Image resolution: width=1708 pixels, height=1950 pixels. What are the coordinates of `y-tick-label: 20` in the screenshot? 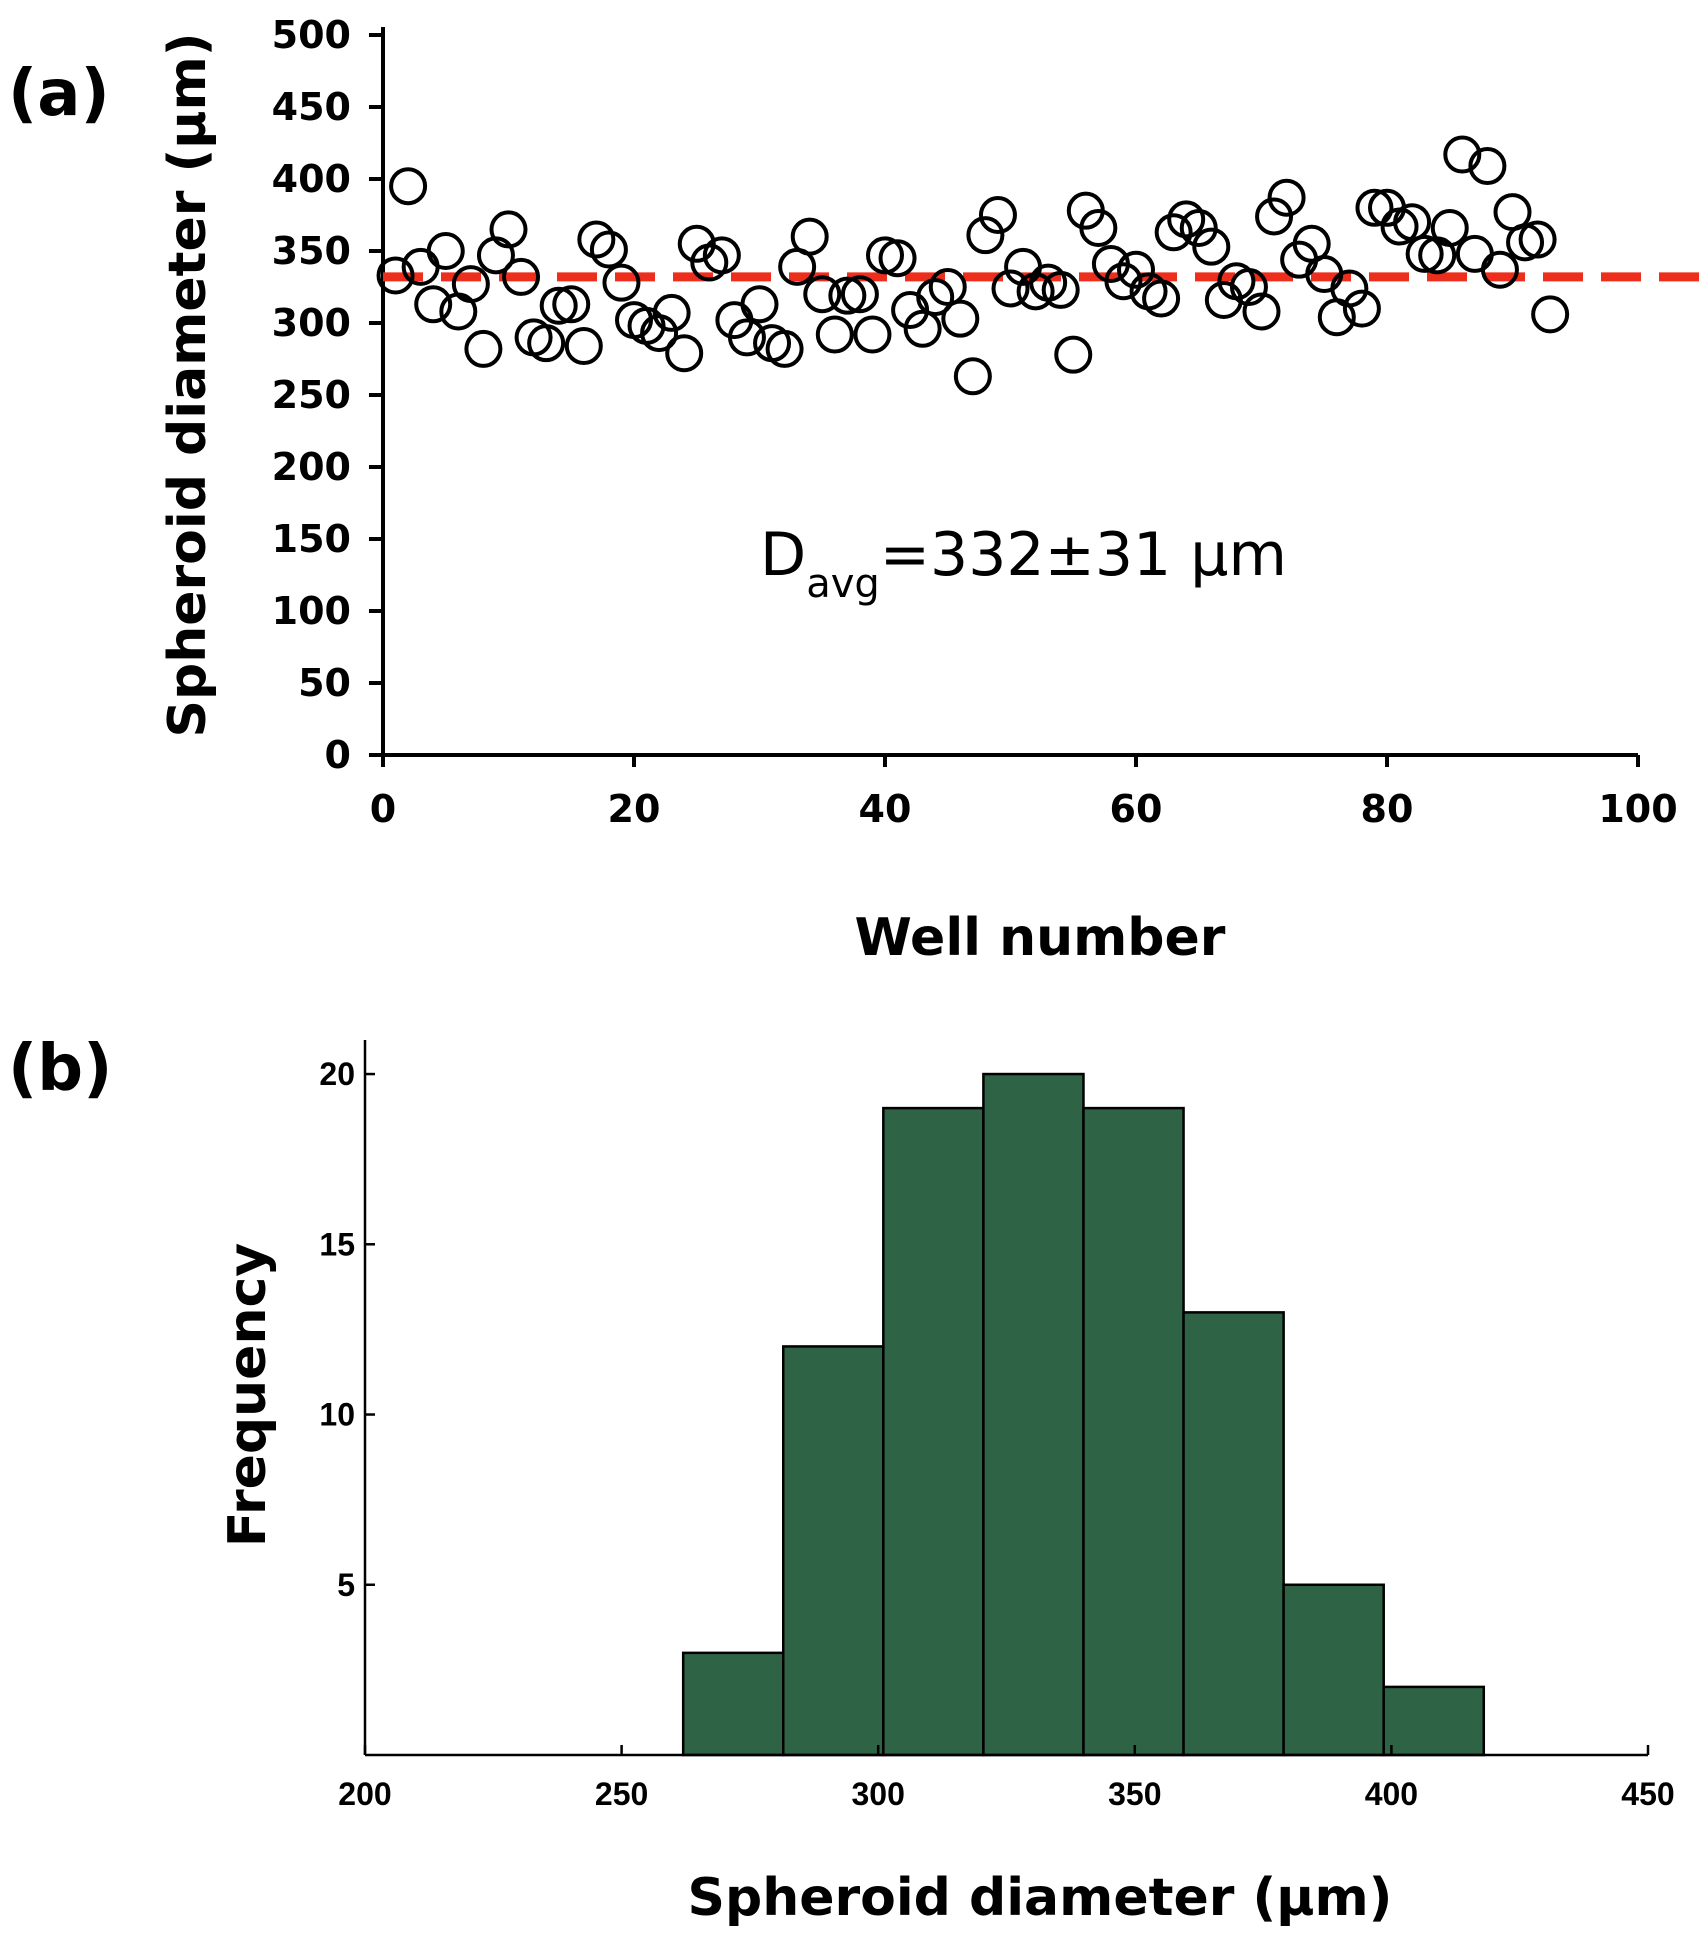 It's located at (337, 1074).